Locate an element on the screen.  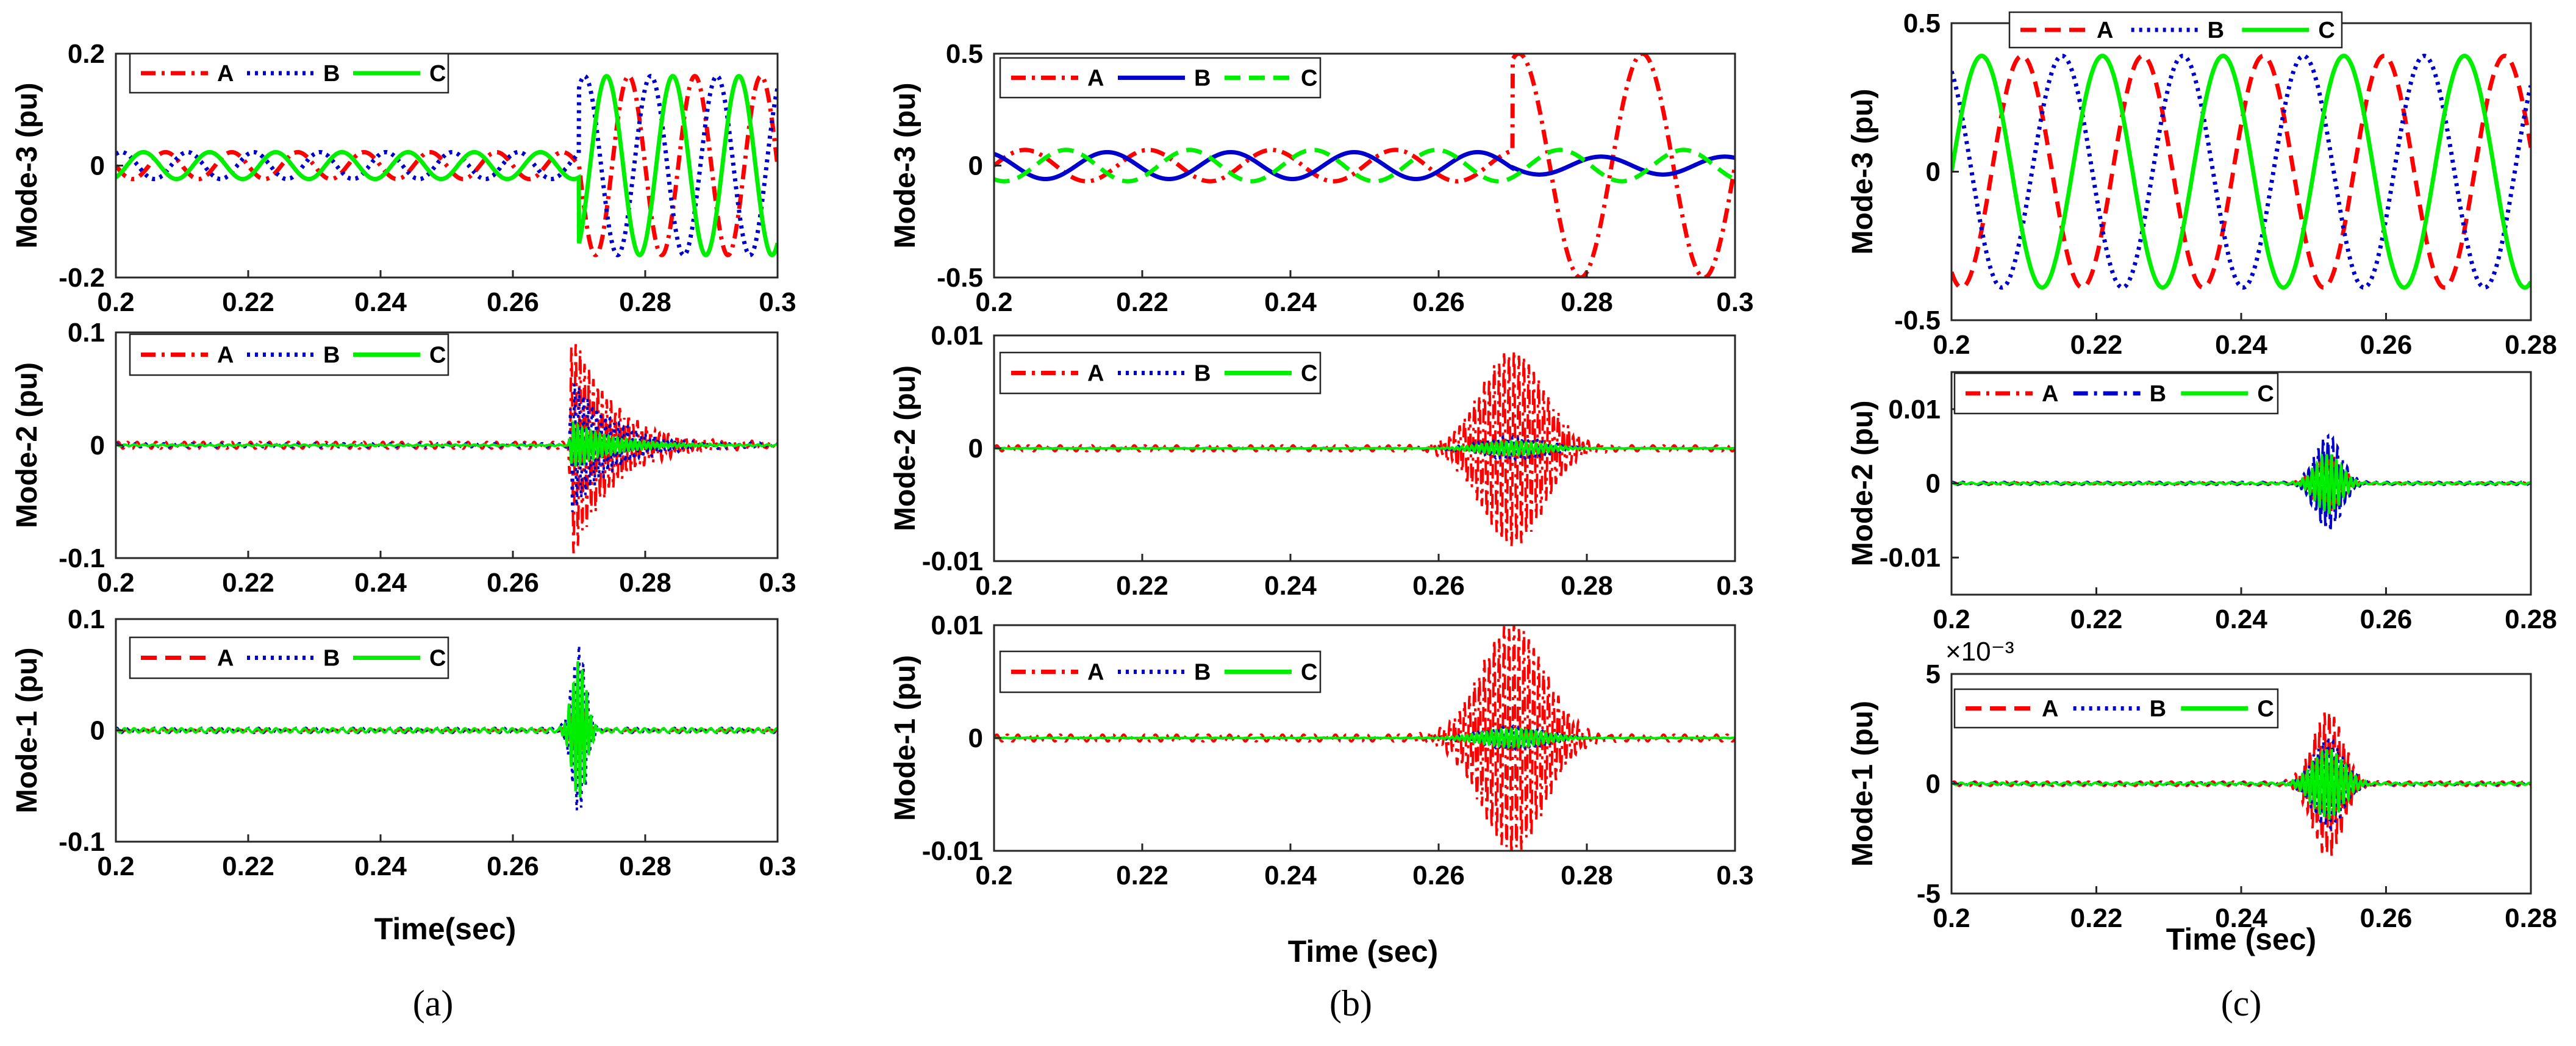
y-exponent-label: ×10⁻³ is located at coordinates (1979, 652).